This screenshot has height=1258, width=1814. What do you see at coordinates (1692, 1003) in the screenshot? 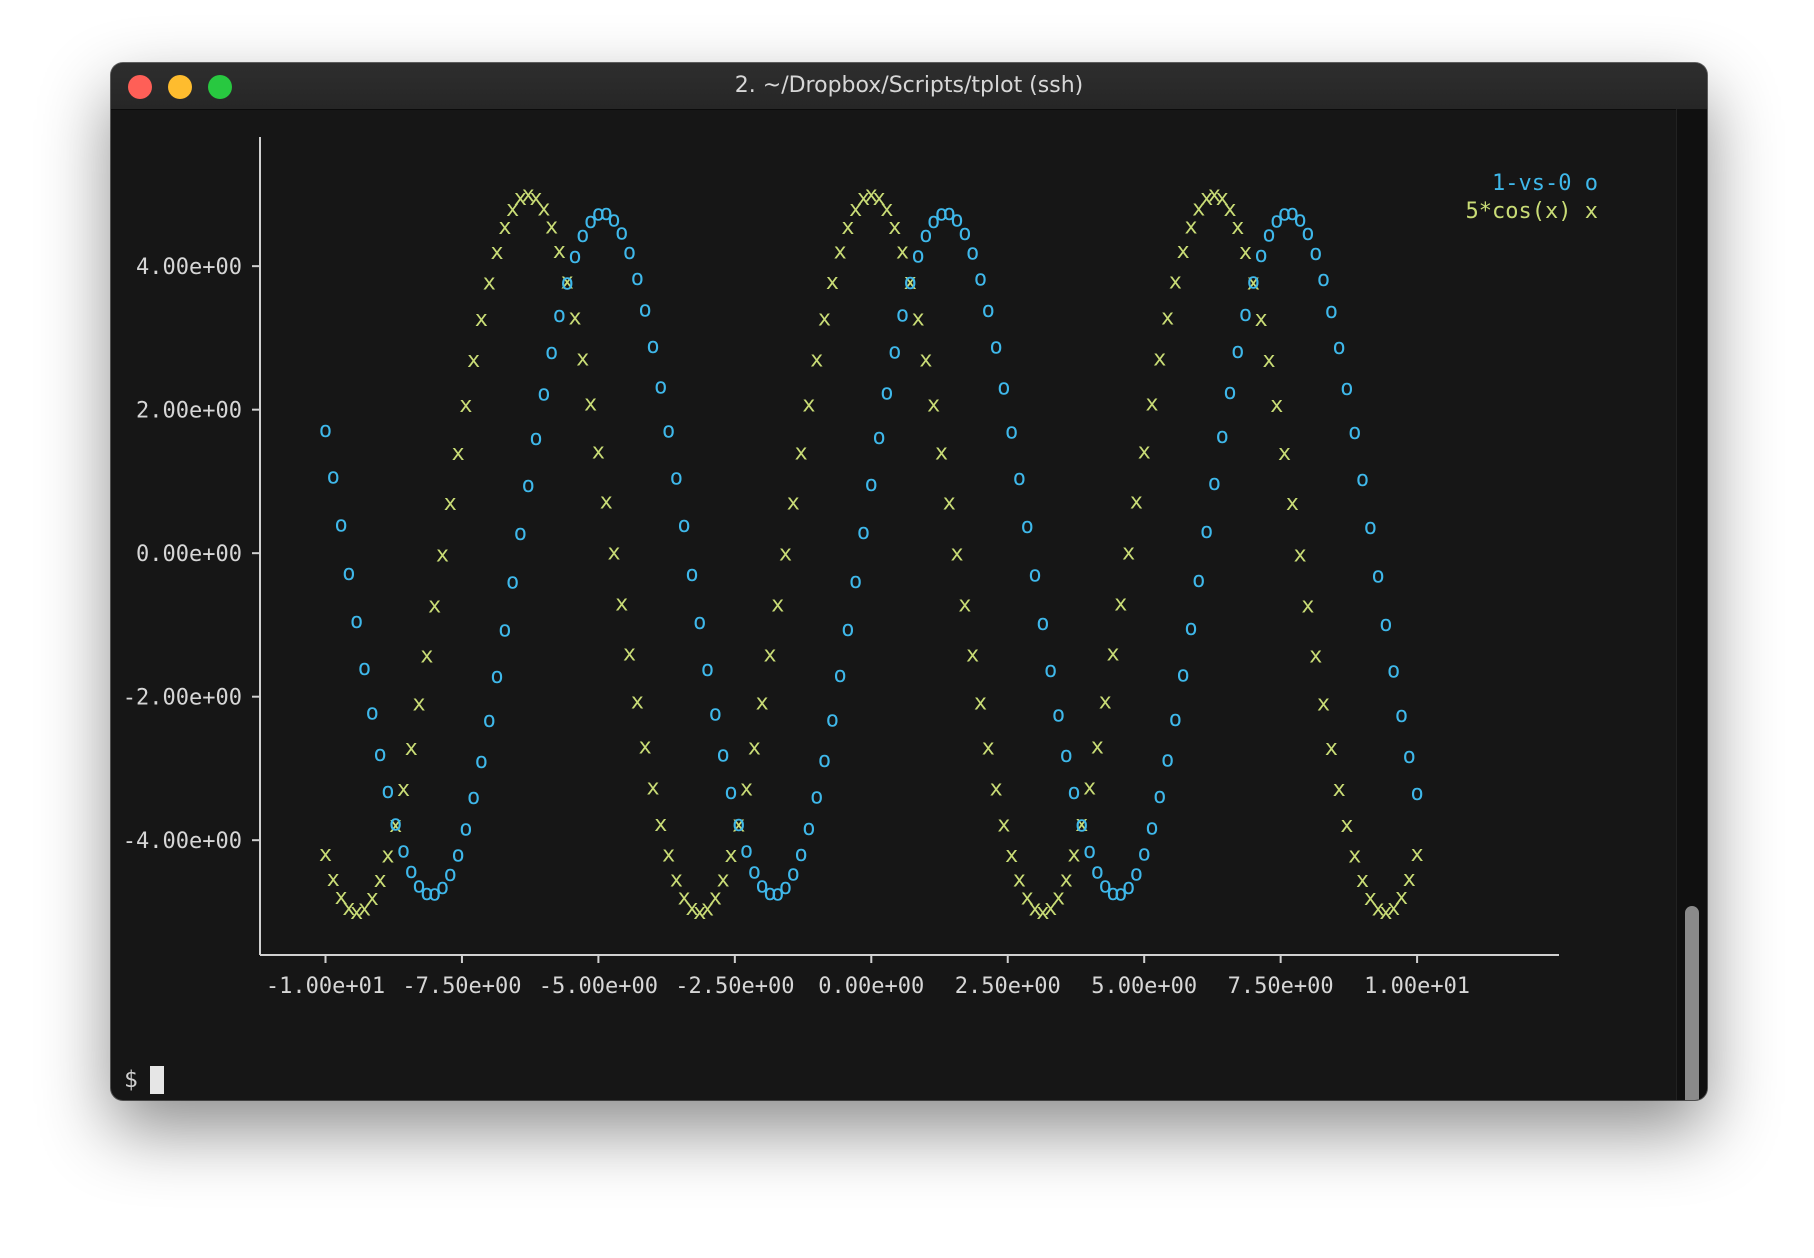
I see `scrollbar-thumb` at bounding box center [1692, 1003].